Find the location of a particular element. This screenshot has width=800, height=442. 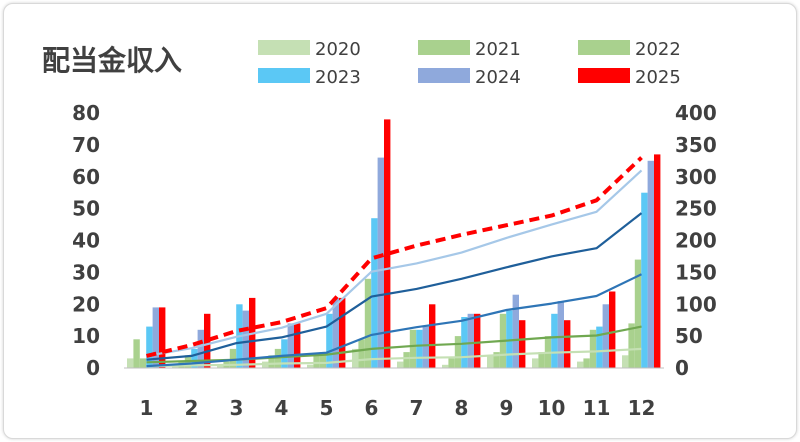

legend-swatch-2023 is located at coordinates (284, 75).